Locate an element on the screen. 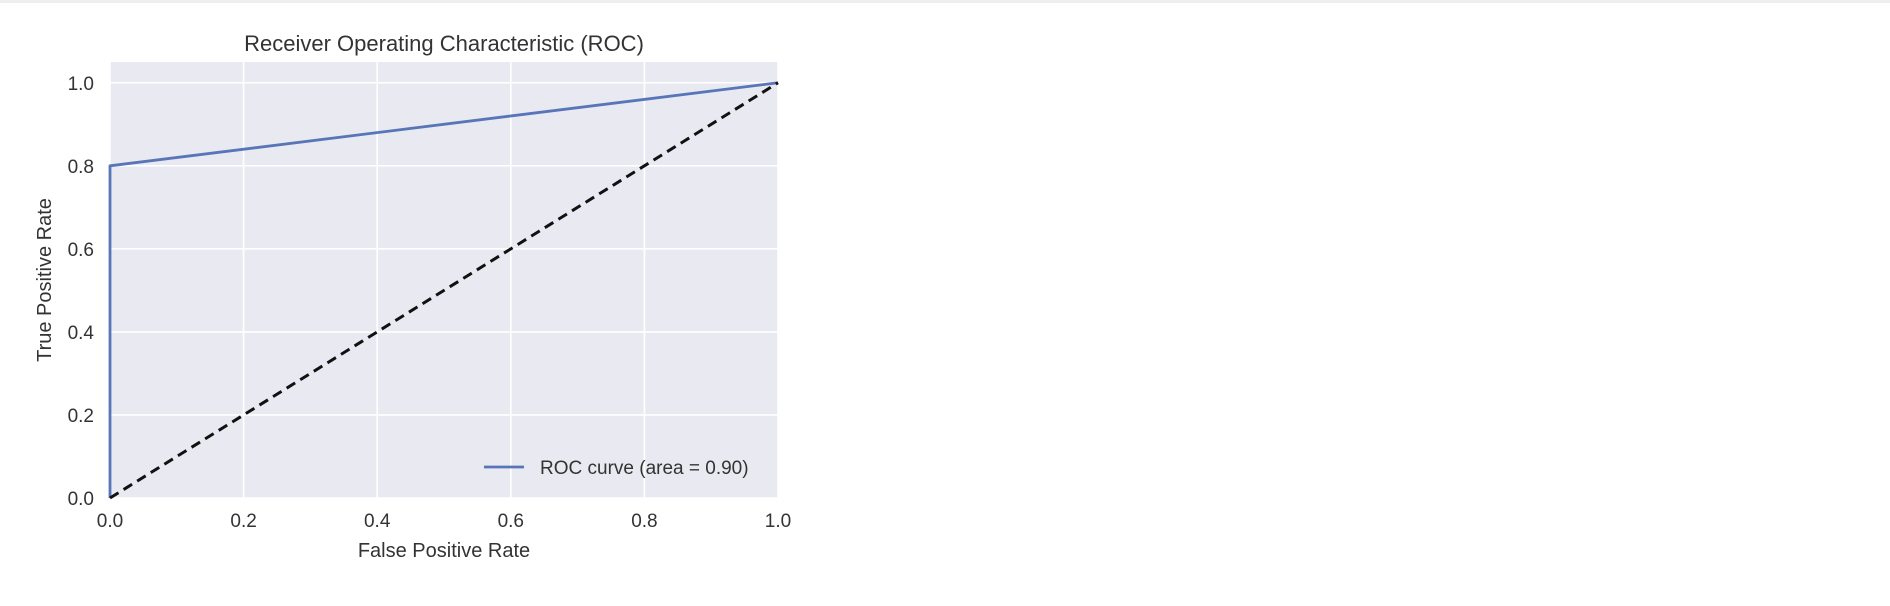 The width and height of the screenshot is (1890, 606). legend-label: ROC curve (area = 0.90) is located at coordinates (644, 468).